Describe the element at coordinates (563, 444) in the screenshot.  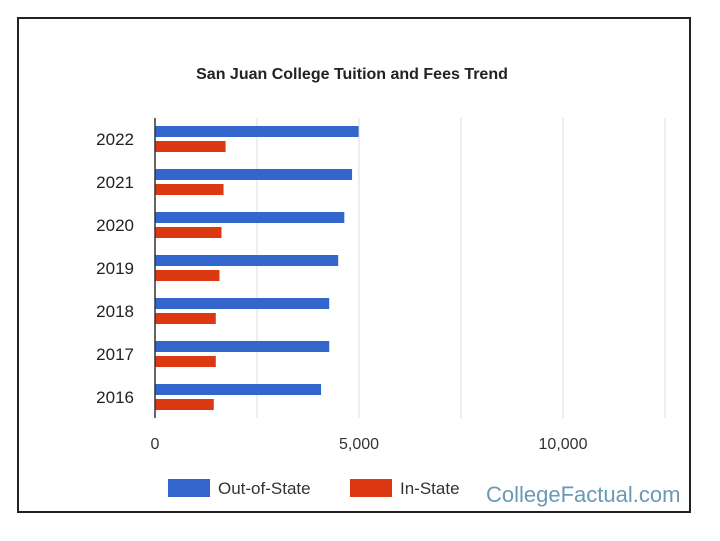
I see `x-tick-label: 10,000` at that location.